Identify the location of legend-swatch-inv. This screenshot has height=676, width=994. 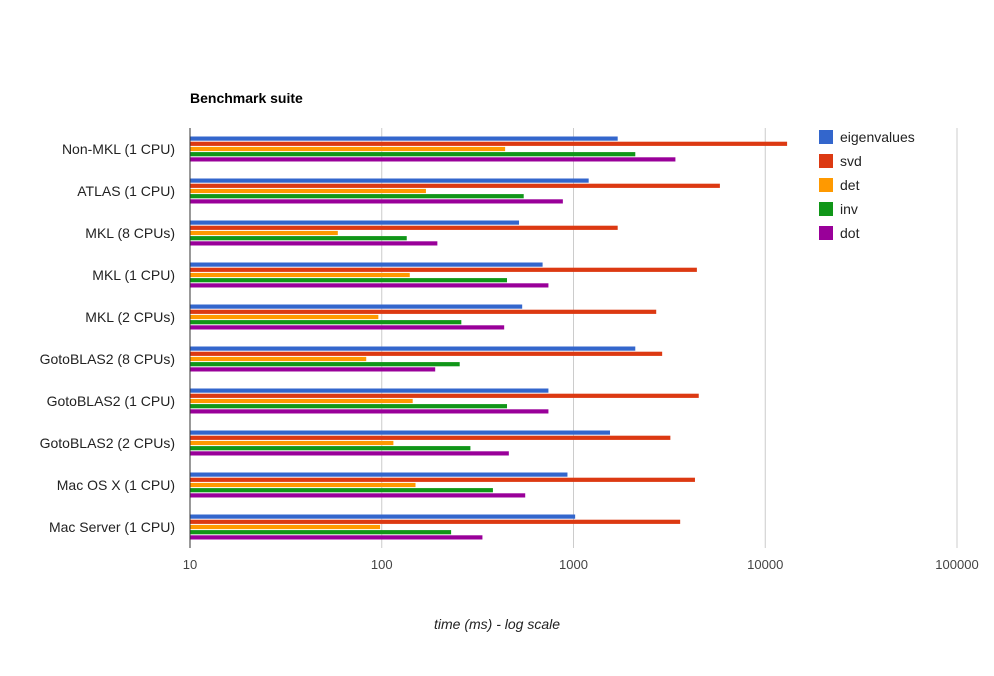
(826, 209).